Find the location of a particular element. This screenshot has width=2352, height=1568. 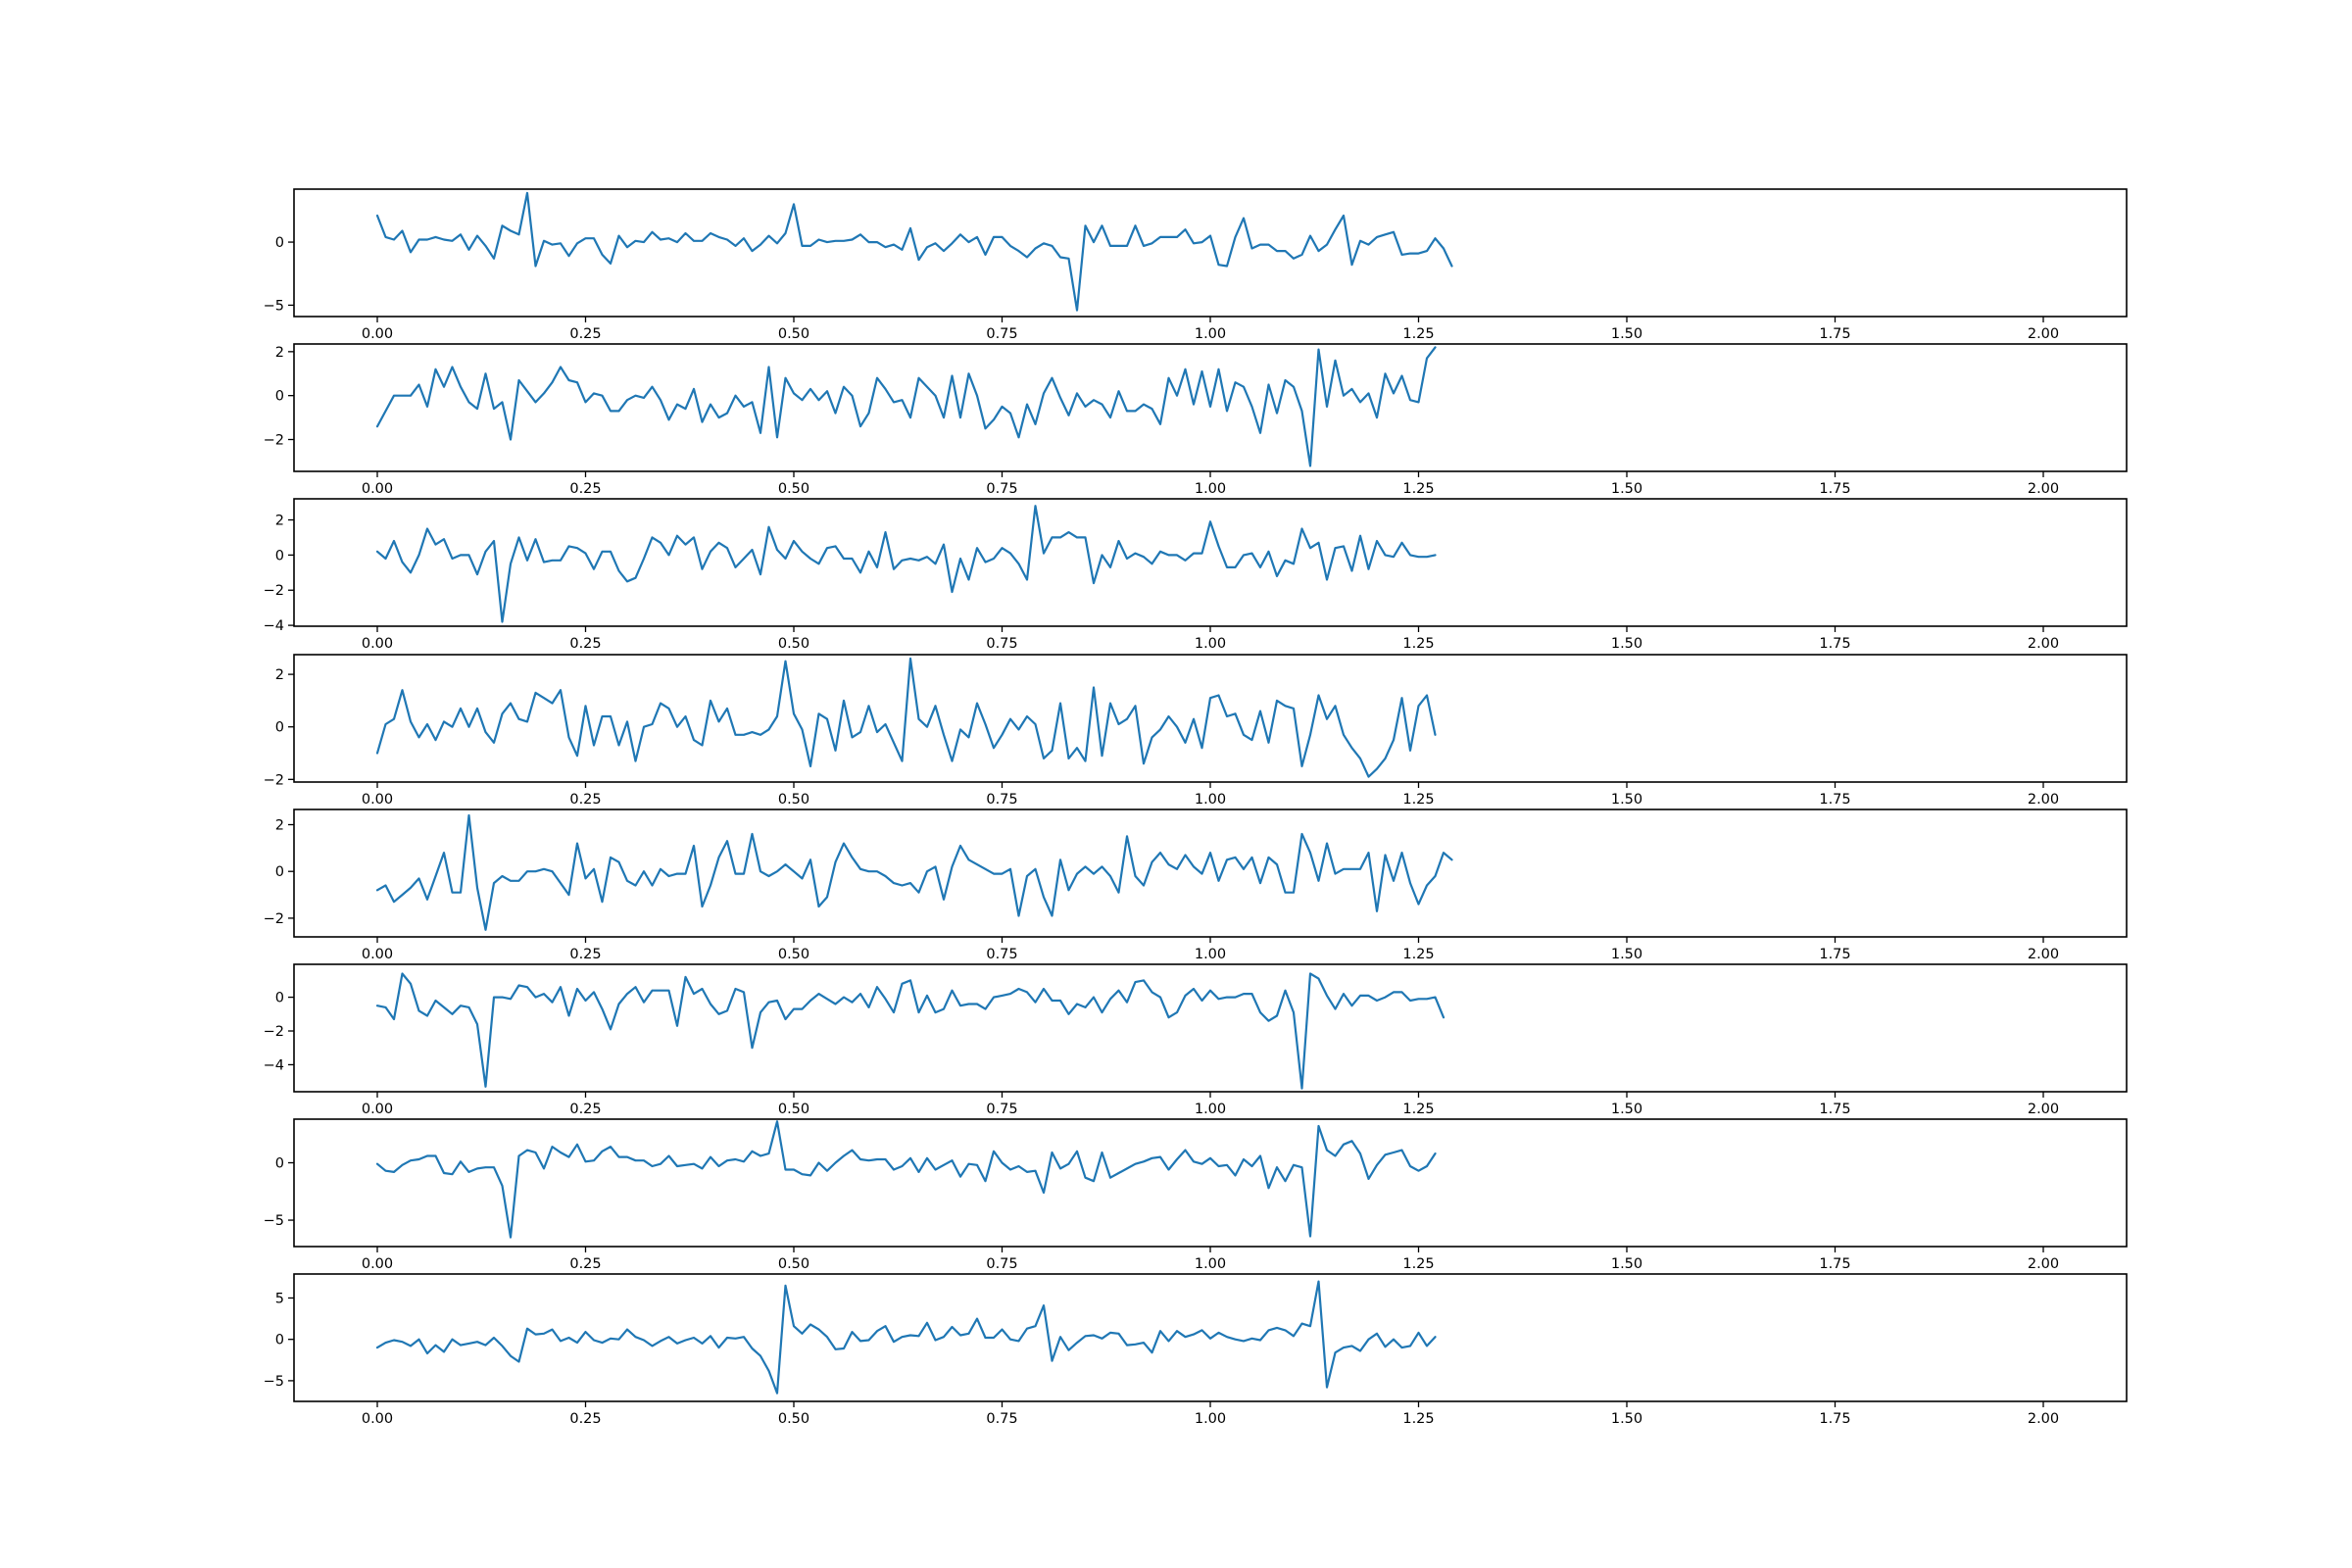

subplot-7: 0.00 0.25 0.50 0.75 1.00 1.25 1.50 1.75 2.00 −5 0 is located at coordinates (1196, 1195).